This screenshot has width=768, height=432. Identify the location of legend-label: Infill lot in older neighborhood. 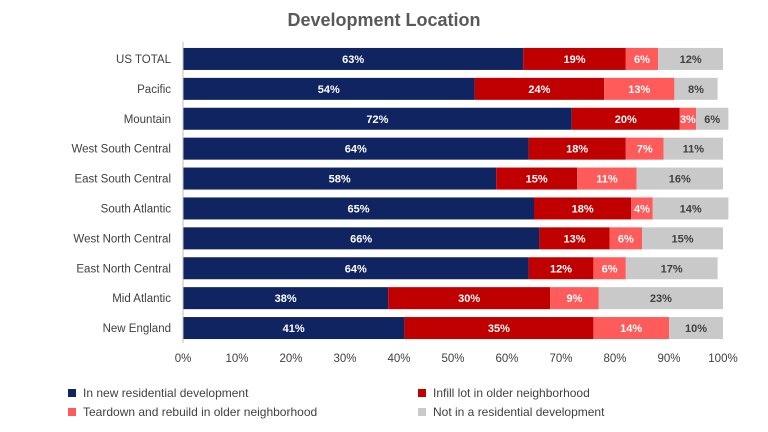
(511, 393).